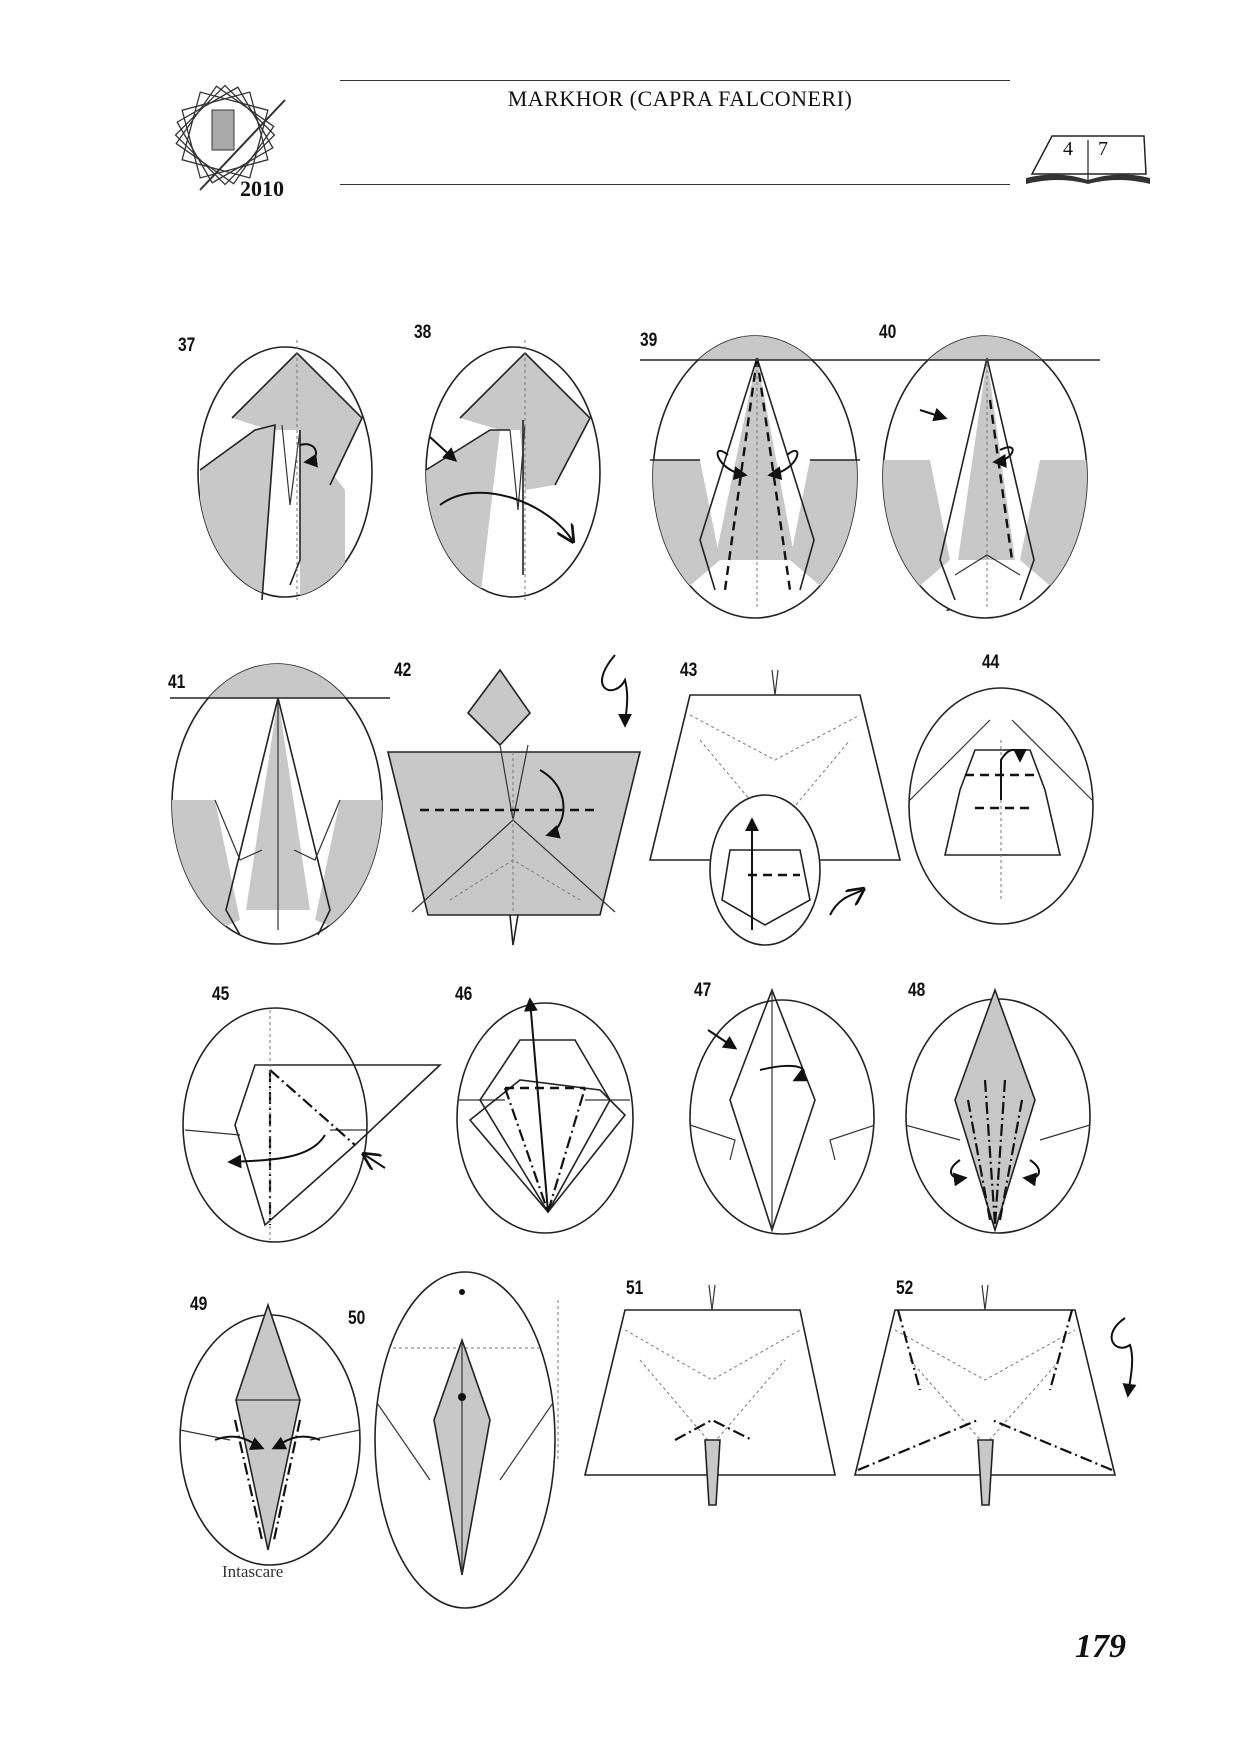 This screenshot has height=1752, width=1240. Describe the element at coordinates (675, 184) in the screenshot. I see `header-bottom-rule` at that location.